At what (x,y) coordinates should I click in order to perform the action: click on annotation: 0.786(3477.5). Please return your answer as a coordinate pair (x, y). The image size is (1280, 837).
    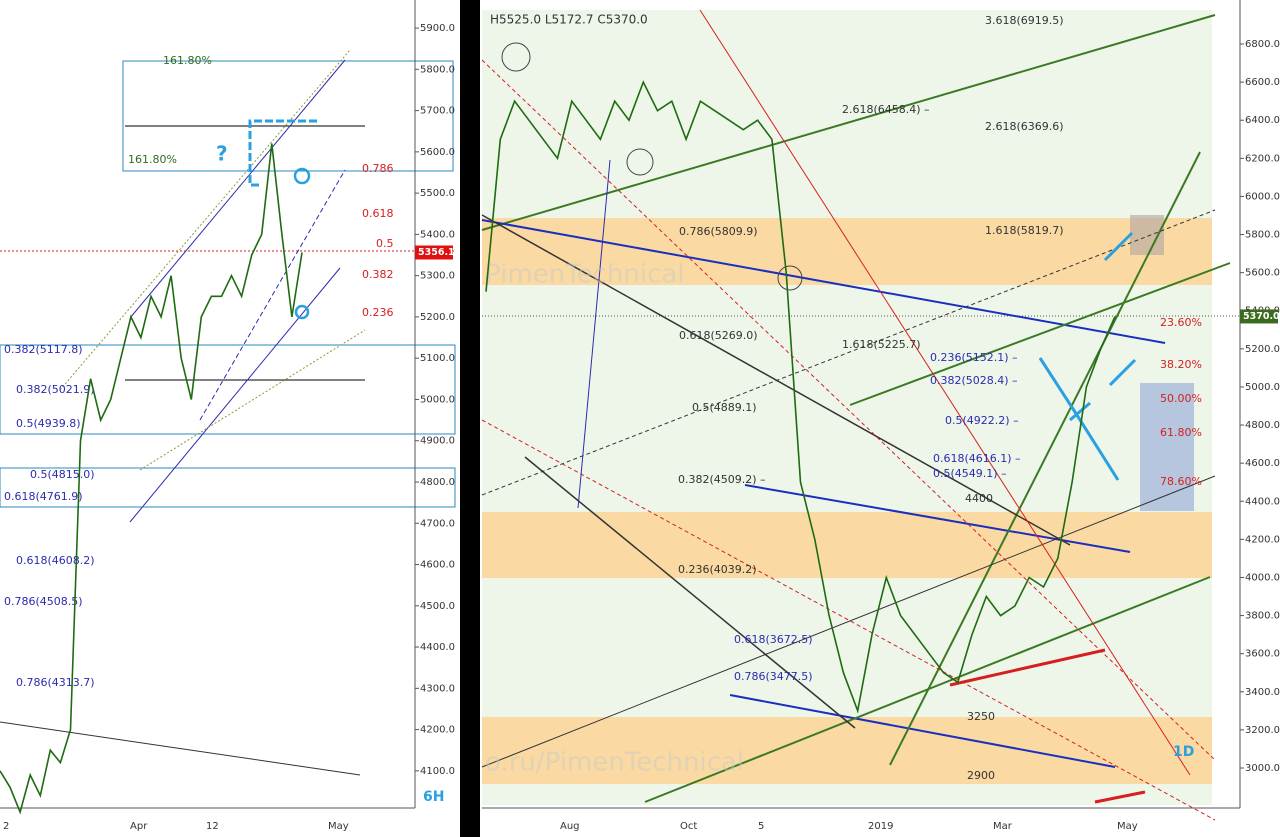
    Looking at the image, I should click on (773, 676).